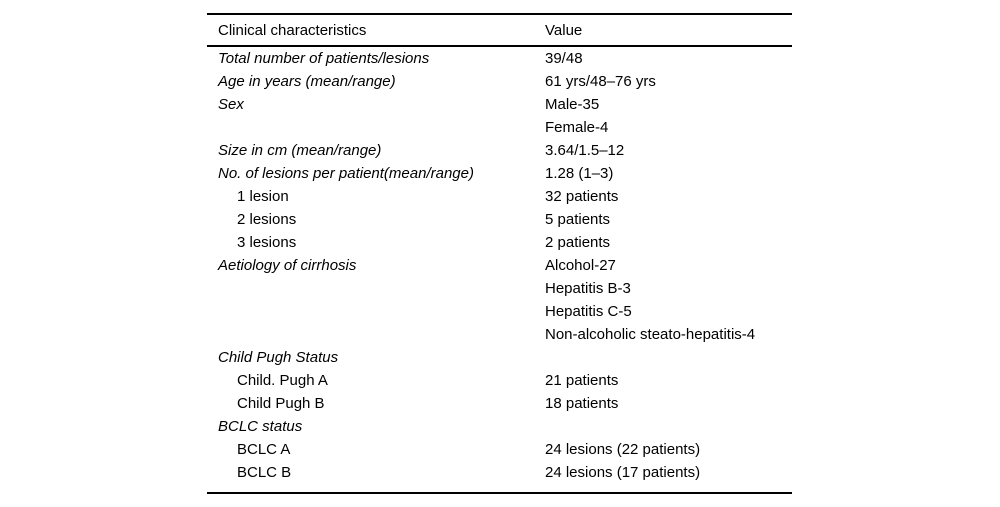 The width and height of the screenshot is (1000, 507). I want to click on table-row: Aetiology of cirrhosis Alcohol-27, so click(499, 265).